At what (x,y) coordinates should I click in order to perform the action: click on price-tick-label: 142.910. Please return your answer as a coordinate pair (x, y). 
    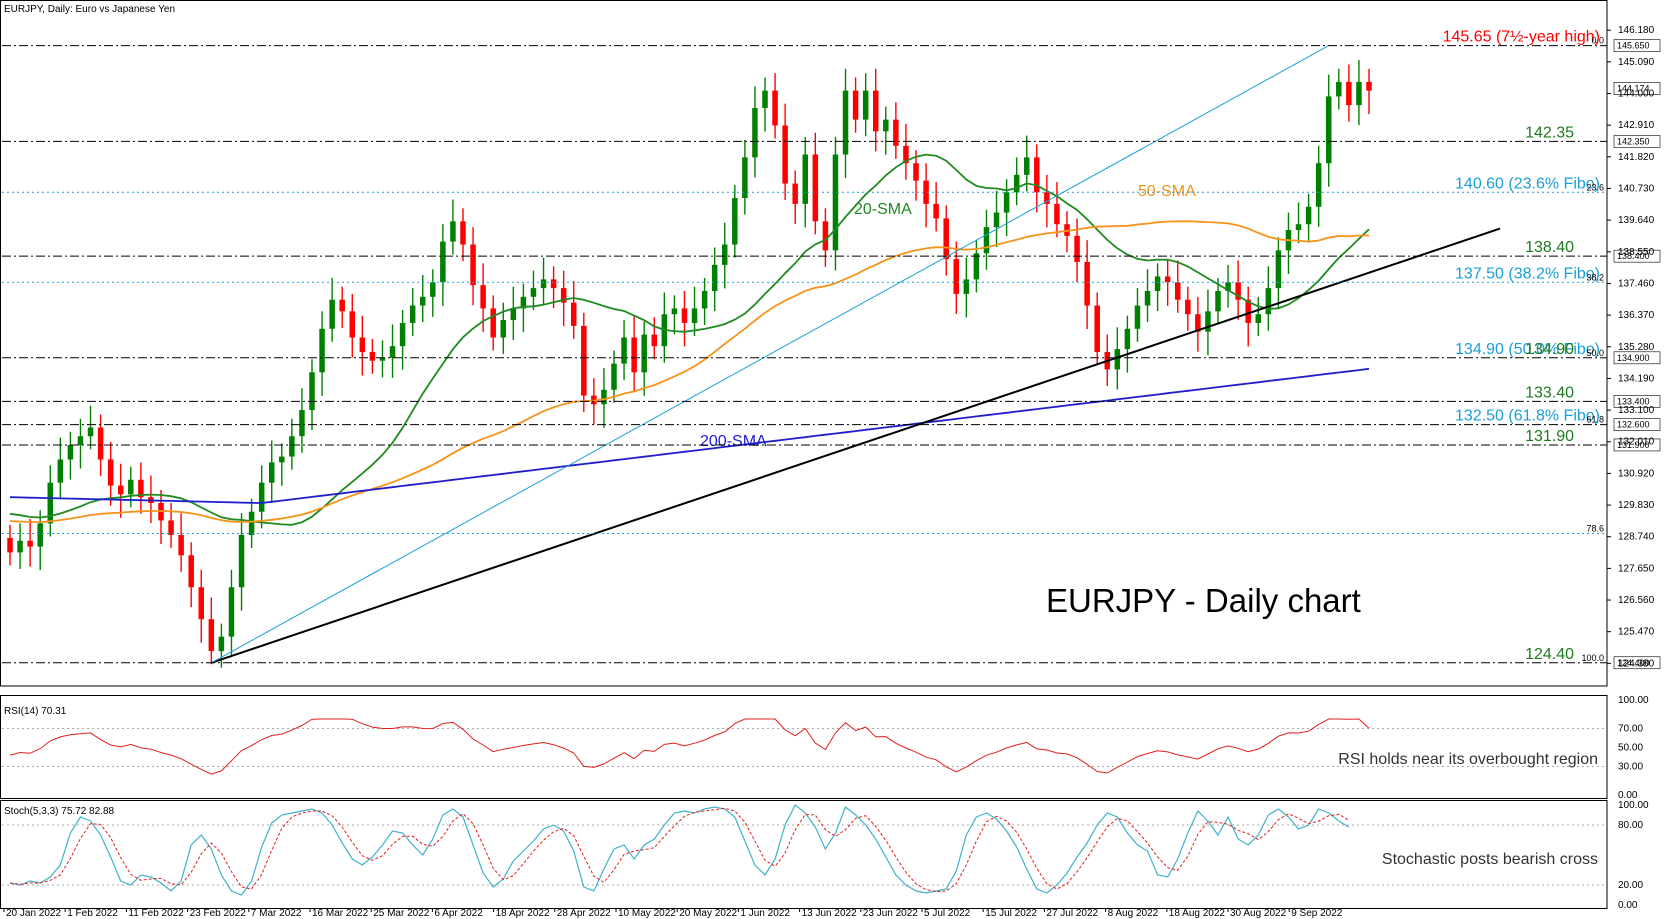
    Looking at the image, I should click on (1636, 125).